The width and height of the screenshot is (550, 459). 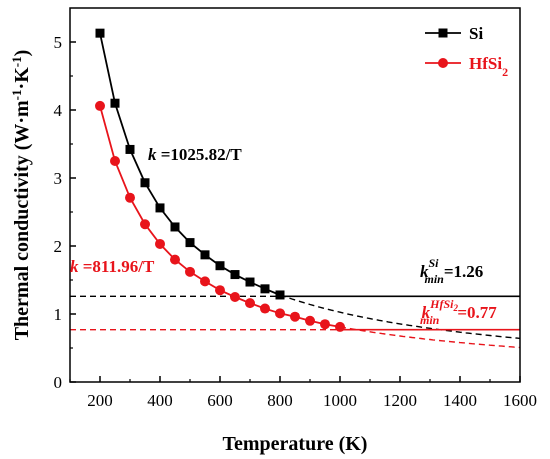 I want to click on x-tick-label-200: 200, so click(x=100, y=400).